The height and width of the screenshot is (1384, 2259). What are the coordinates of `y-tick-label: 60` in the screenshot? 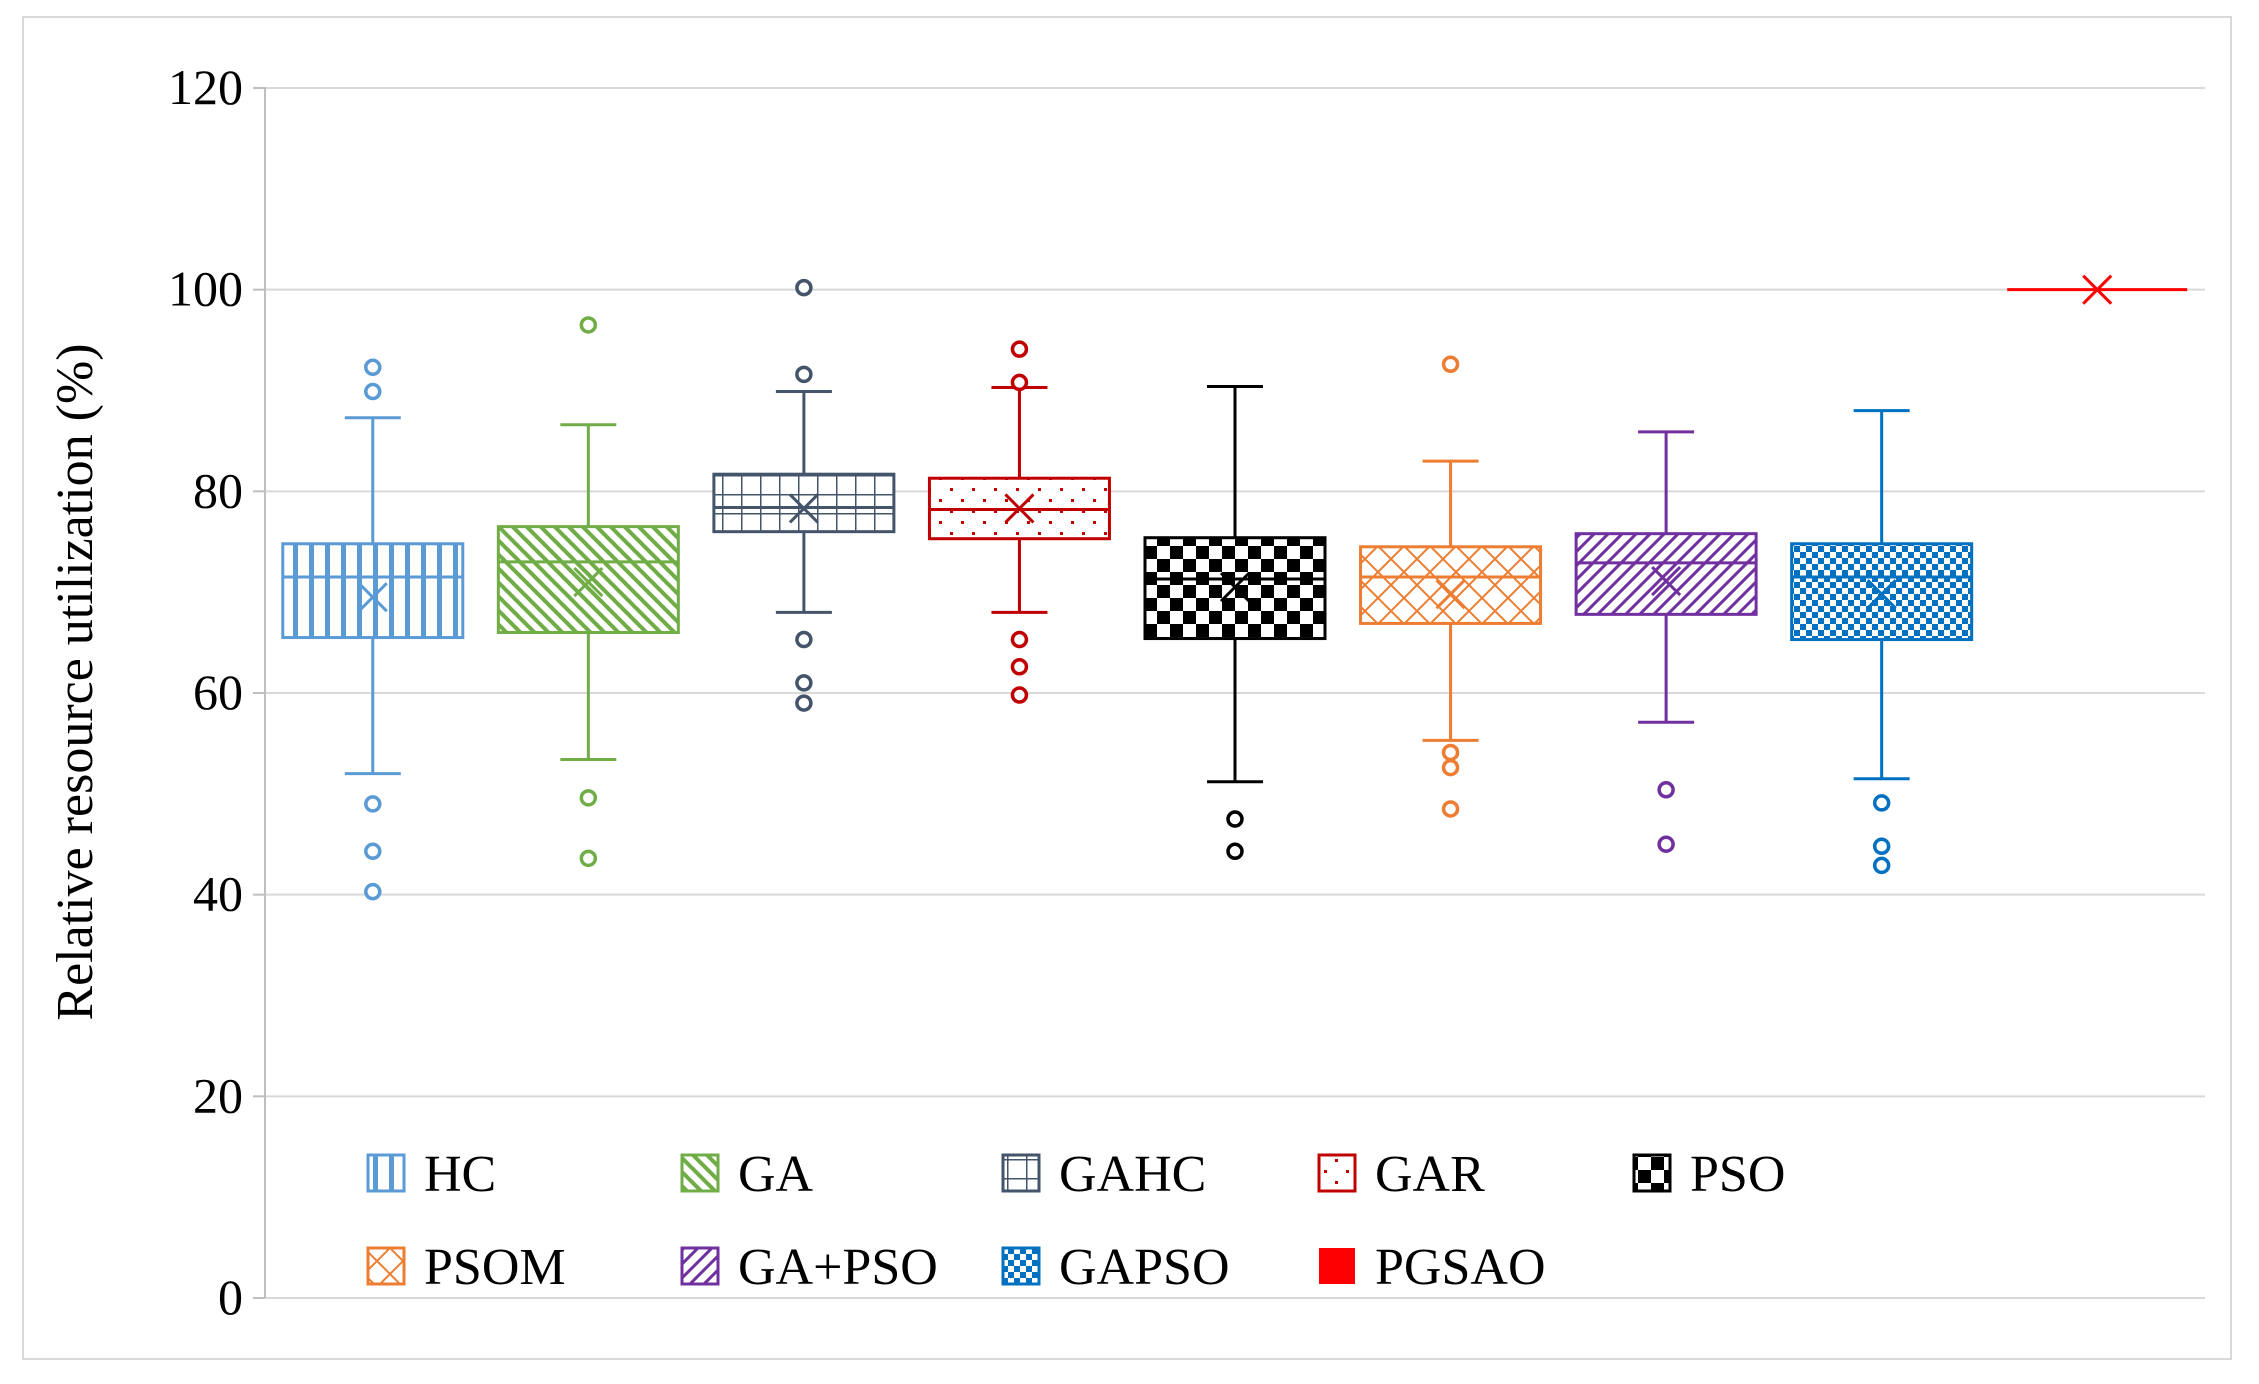 It's located at (218, 692).